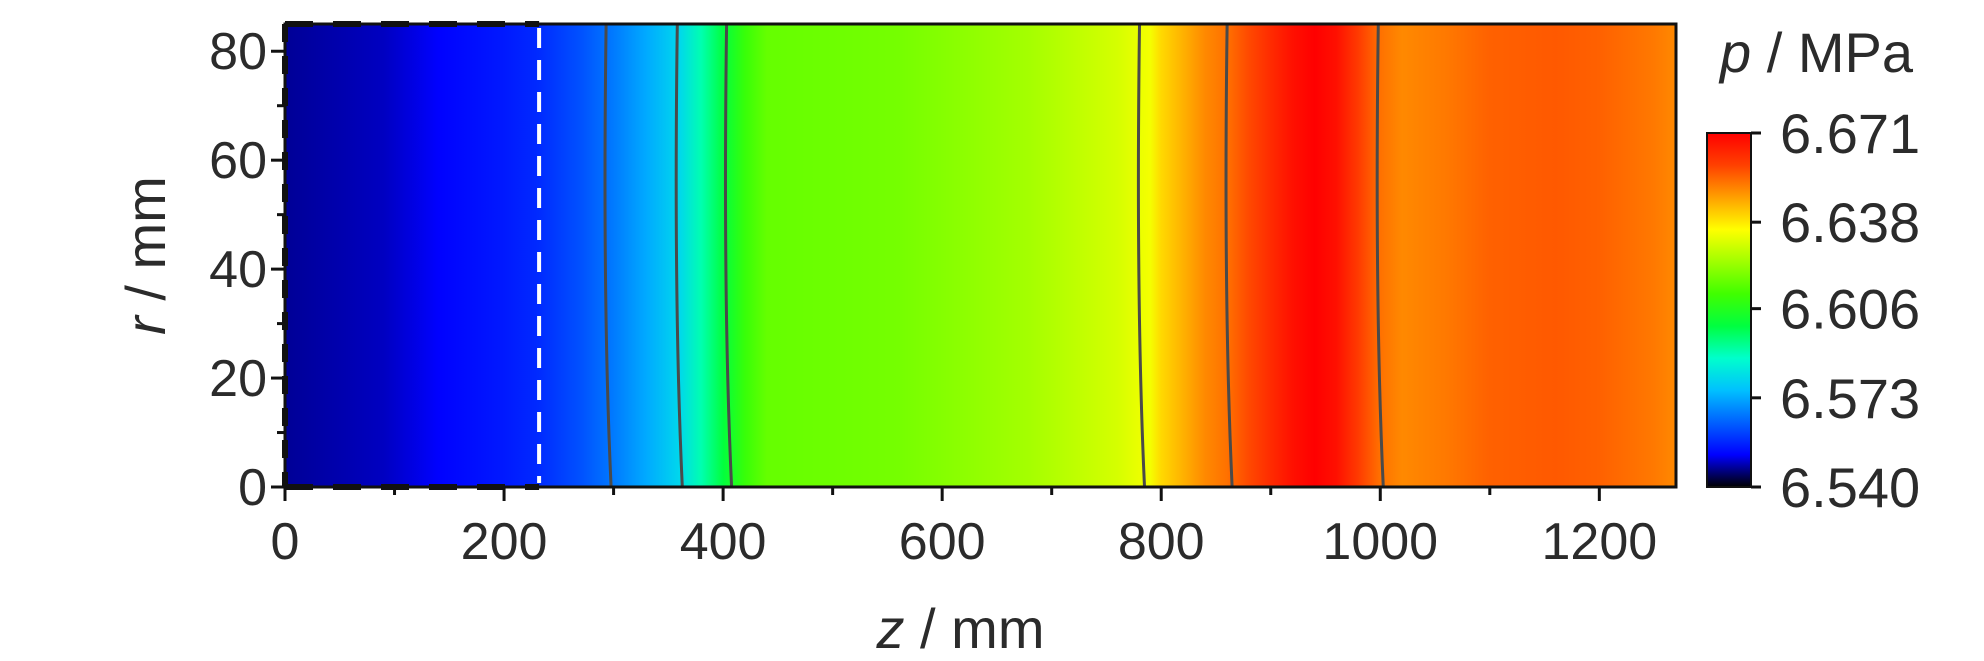 The width and height of the screenshot is (1984, 661). What do you see at coordinates (1734, 52) in the screenshot?
I see `colorbar-variable: p` at bounding box center [1734, 52].